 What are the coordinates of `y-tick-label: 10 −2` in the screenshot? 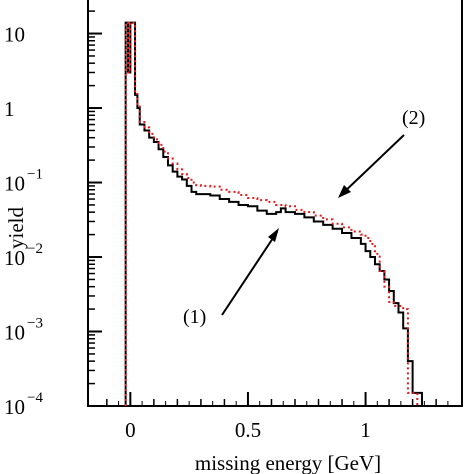 It's located at (23, 255).